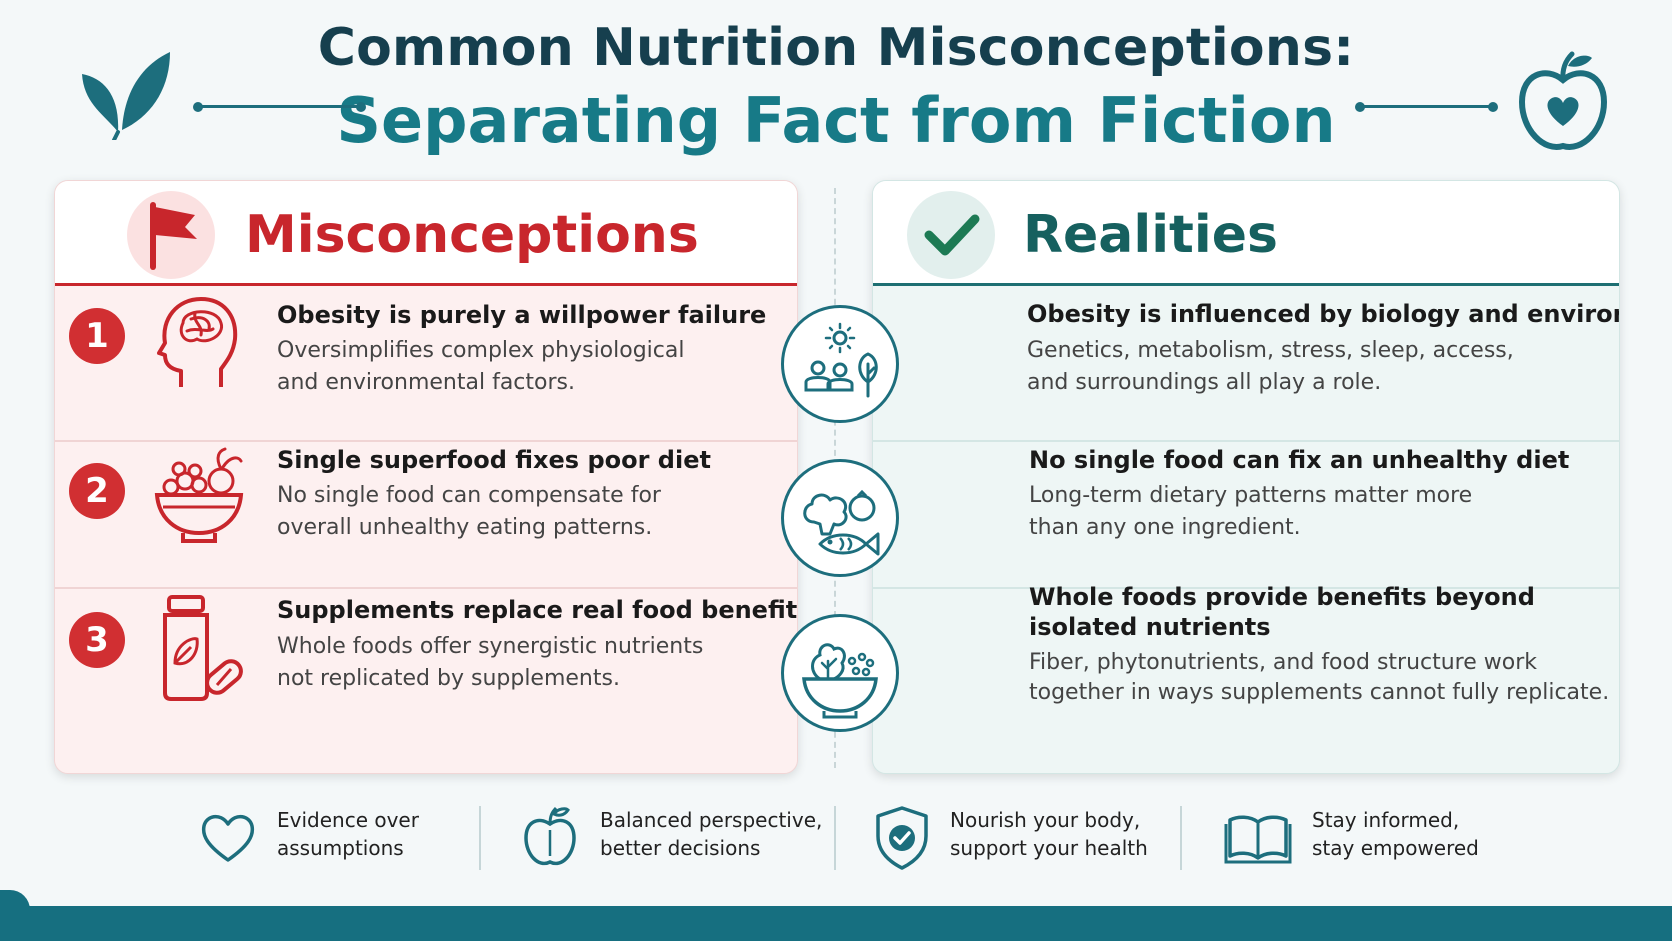  I want to click on misconception-desc-line1: No single food can compensate for, so click(469, 495).